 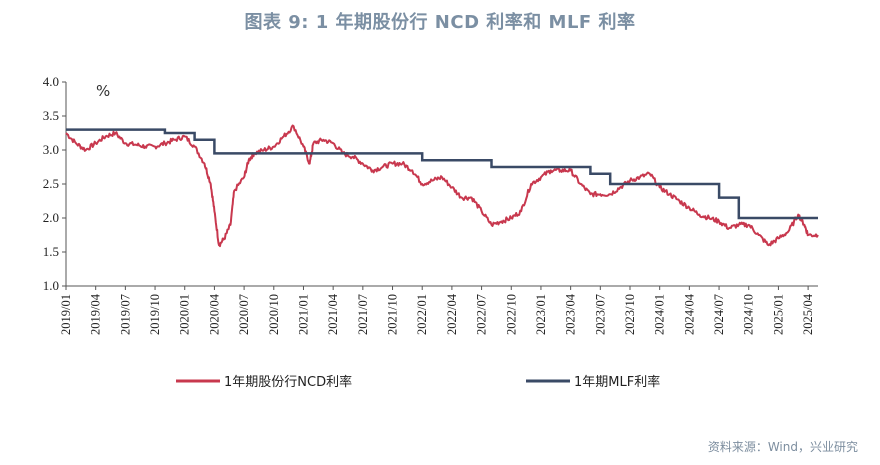 I want to click on x-tick-label: 2019/07, so click(x=125, y=314).